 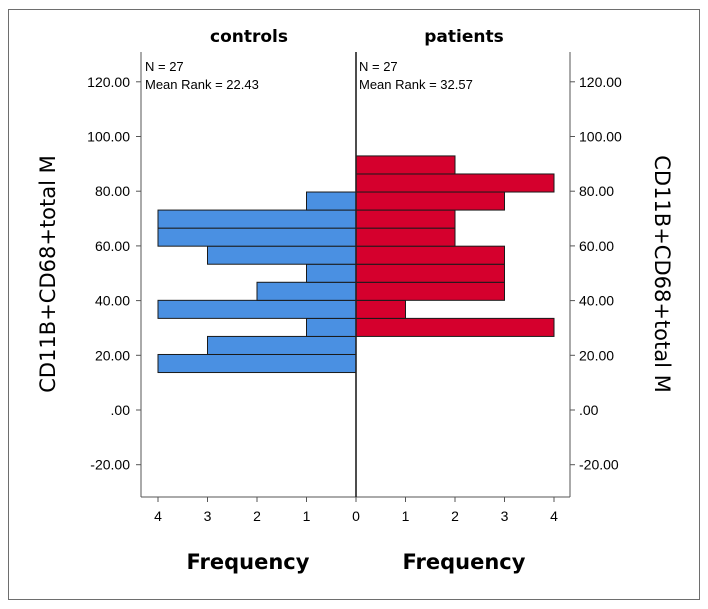 I want to click on y-tick-label-right: 120.00, so click(x=600, y=82).